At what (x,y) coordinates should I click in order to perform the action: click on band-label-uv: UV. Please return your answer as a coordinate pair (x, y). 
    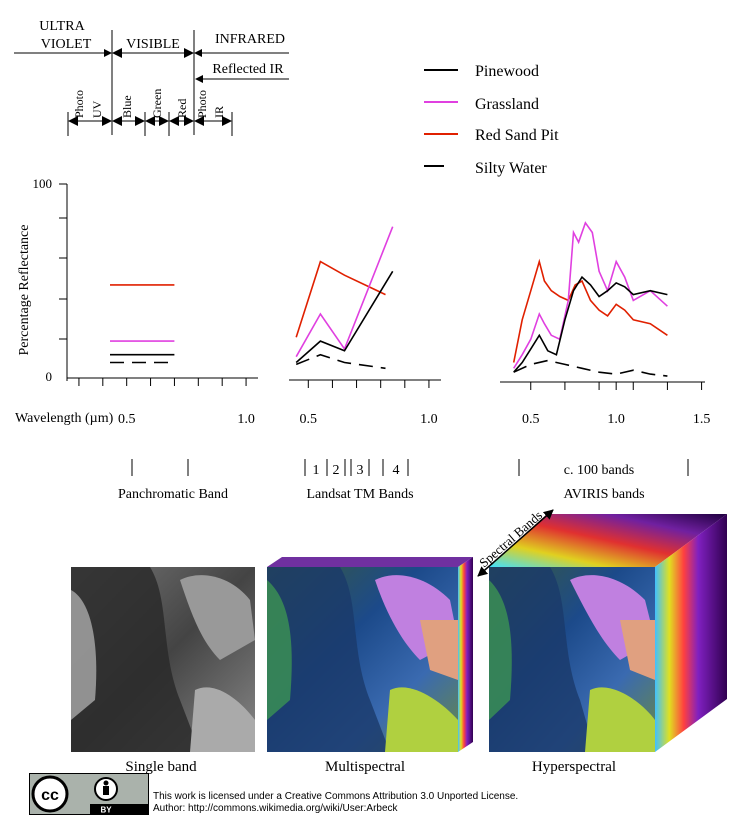
    Looking at the image, I should click on (97, 109).